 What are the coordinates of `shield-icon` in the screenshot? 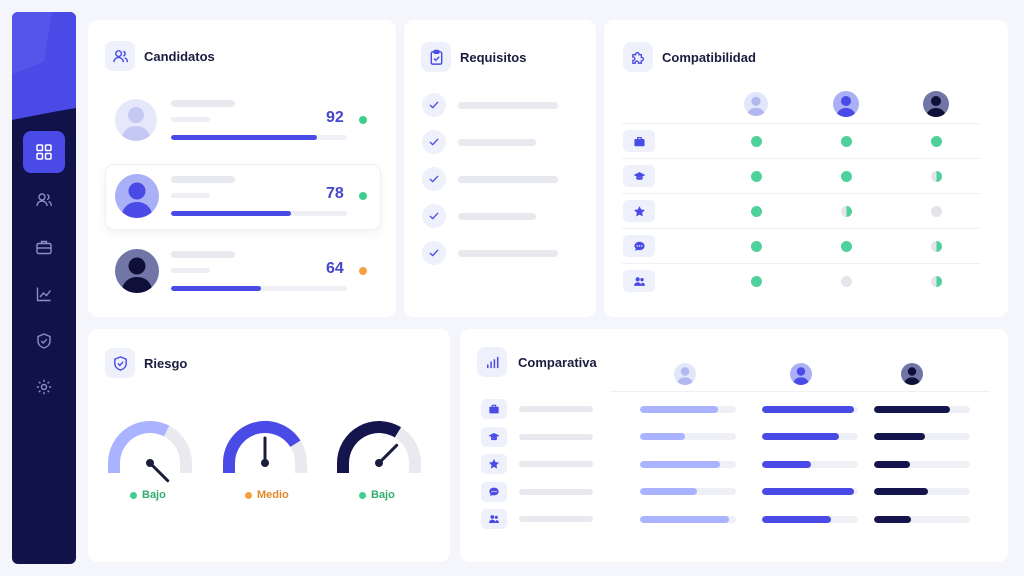 It's located at (120, 363).